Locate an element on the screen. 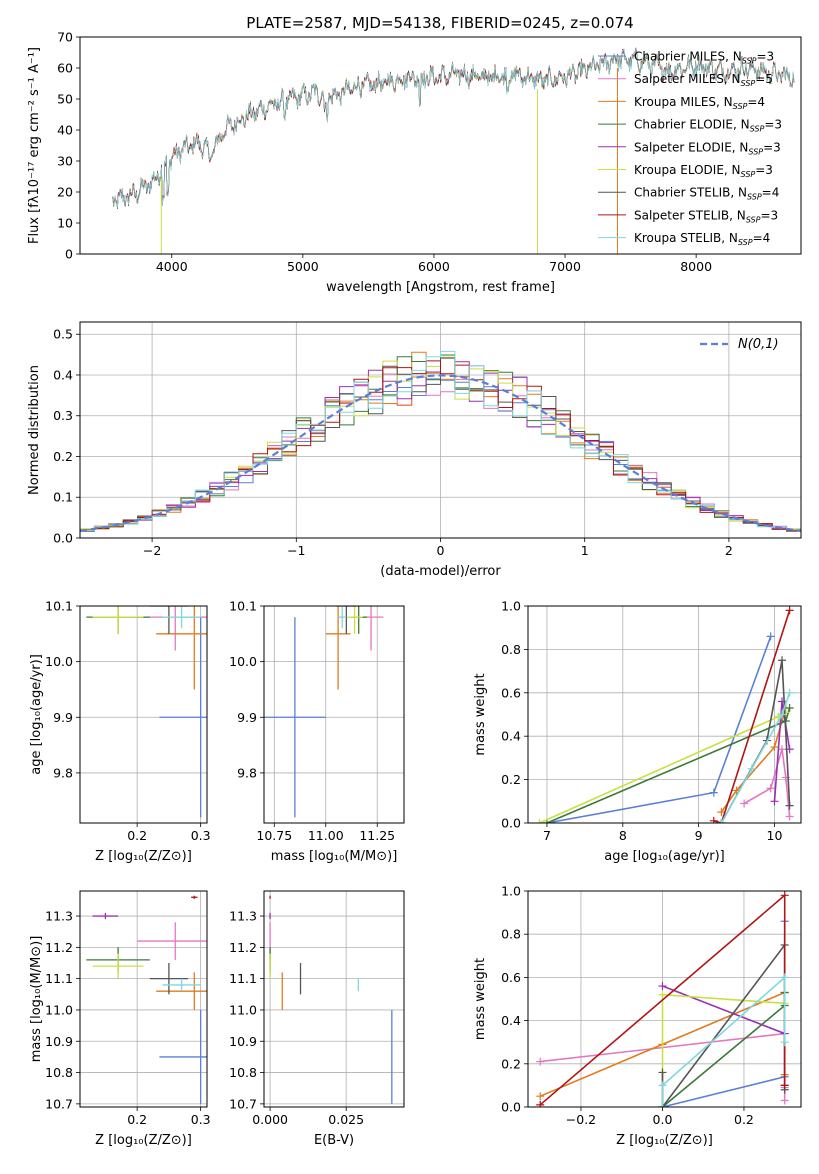  y-tick-label: 70 is located at coordinates (65, 37).